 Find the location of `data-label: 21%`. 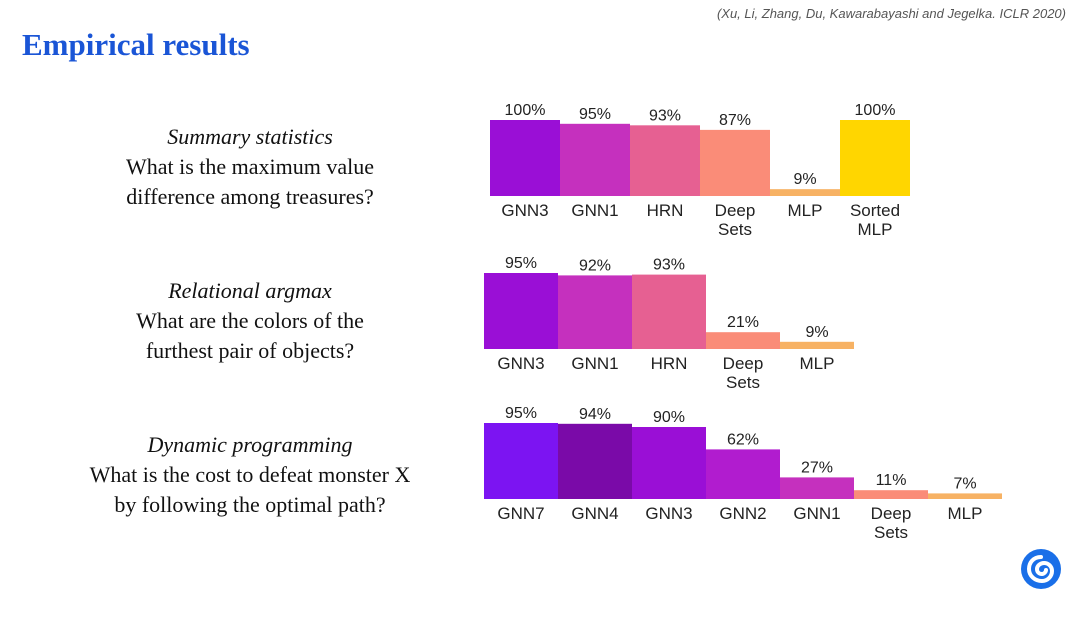

data-label: 21% is located at coordinates (743, 322).